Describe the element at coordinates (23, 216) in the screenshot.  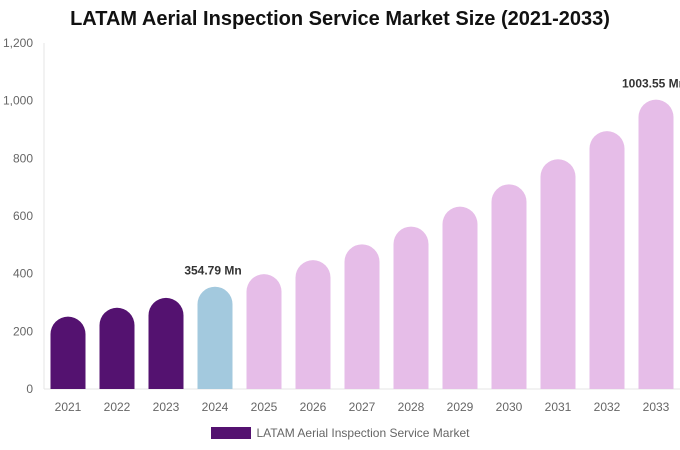
I see `y-tick-label: 600` at that location.